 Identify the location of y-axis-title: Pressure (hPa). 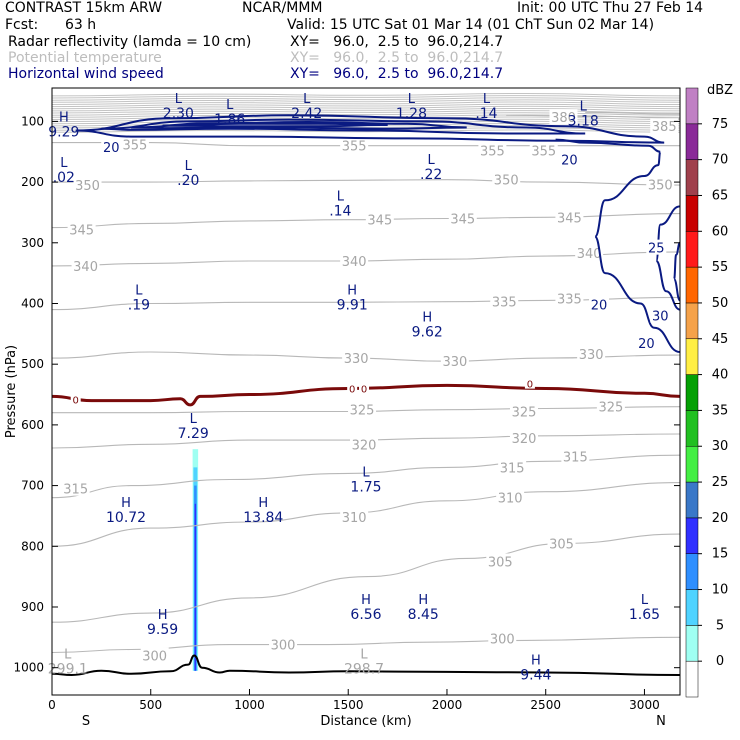
(11, 391).